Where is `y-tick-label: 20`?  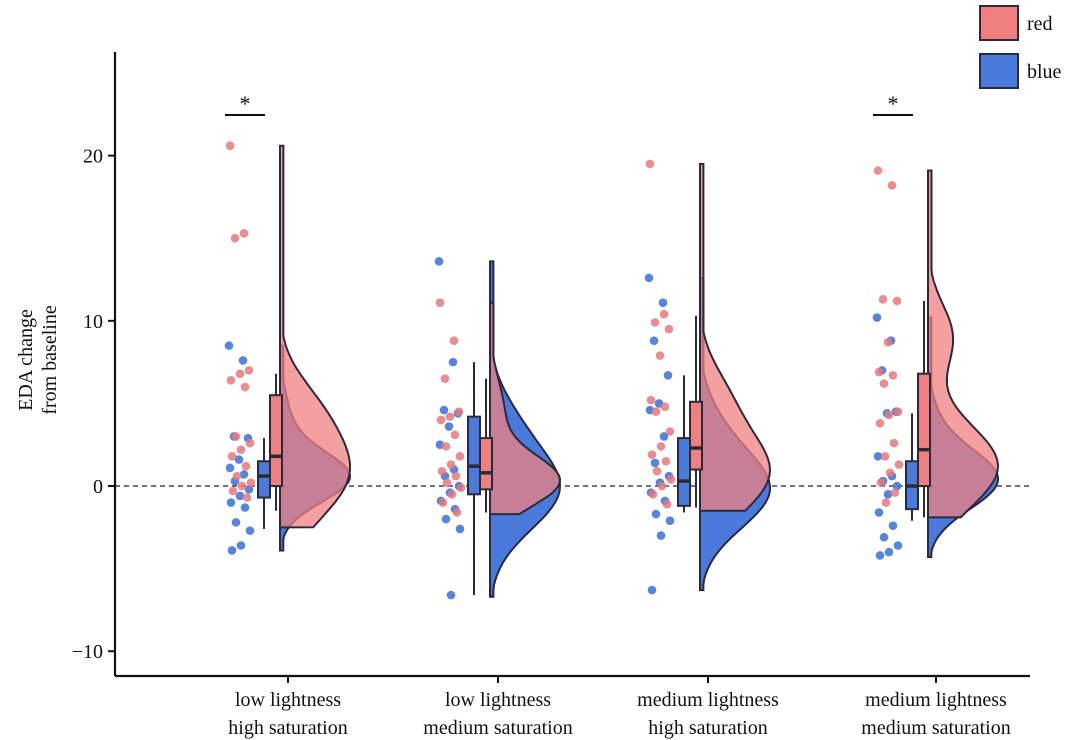 y-tick-label: 20 is located at coordinates (93, 157).